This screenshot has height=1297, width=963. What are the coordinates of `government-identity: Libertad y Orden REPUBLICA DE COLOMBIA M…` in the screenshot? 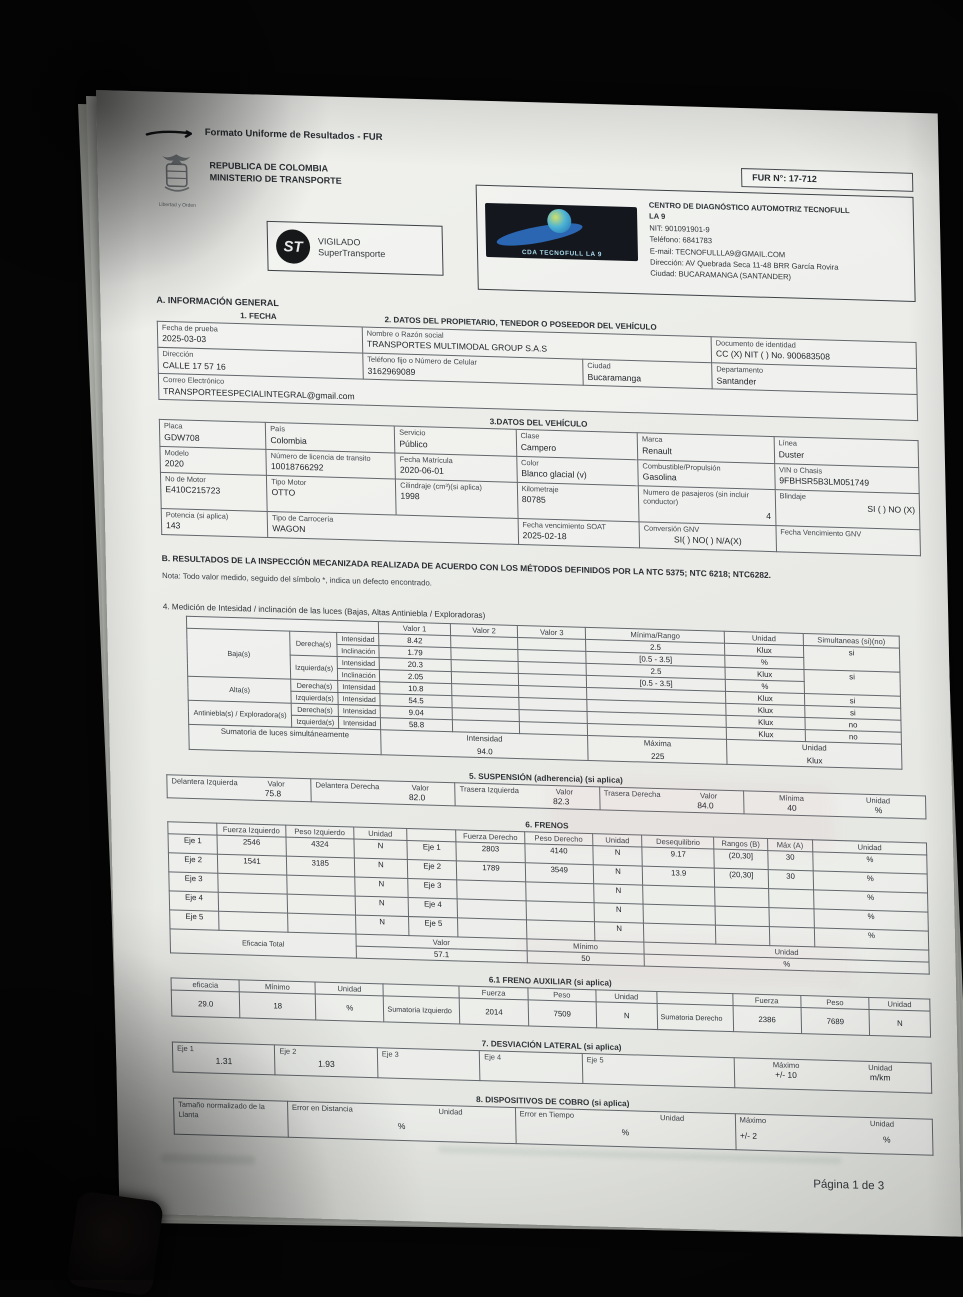 It's located at (314, 184).